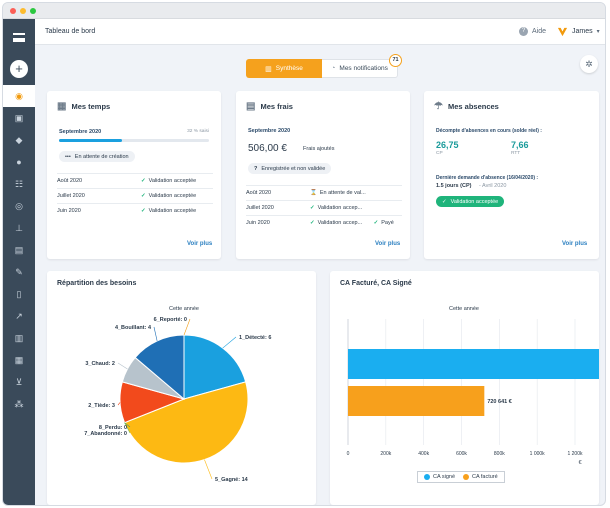  I want to click on calendar-check-icon: ▣, so click(19, 117).